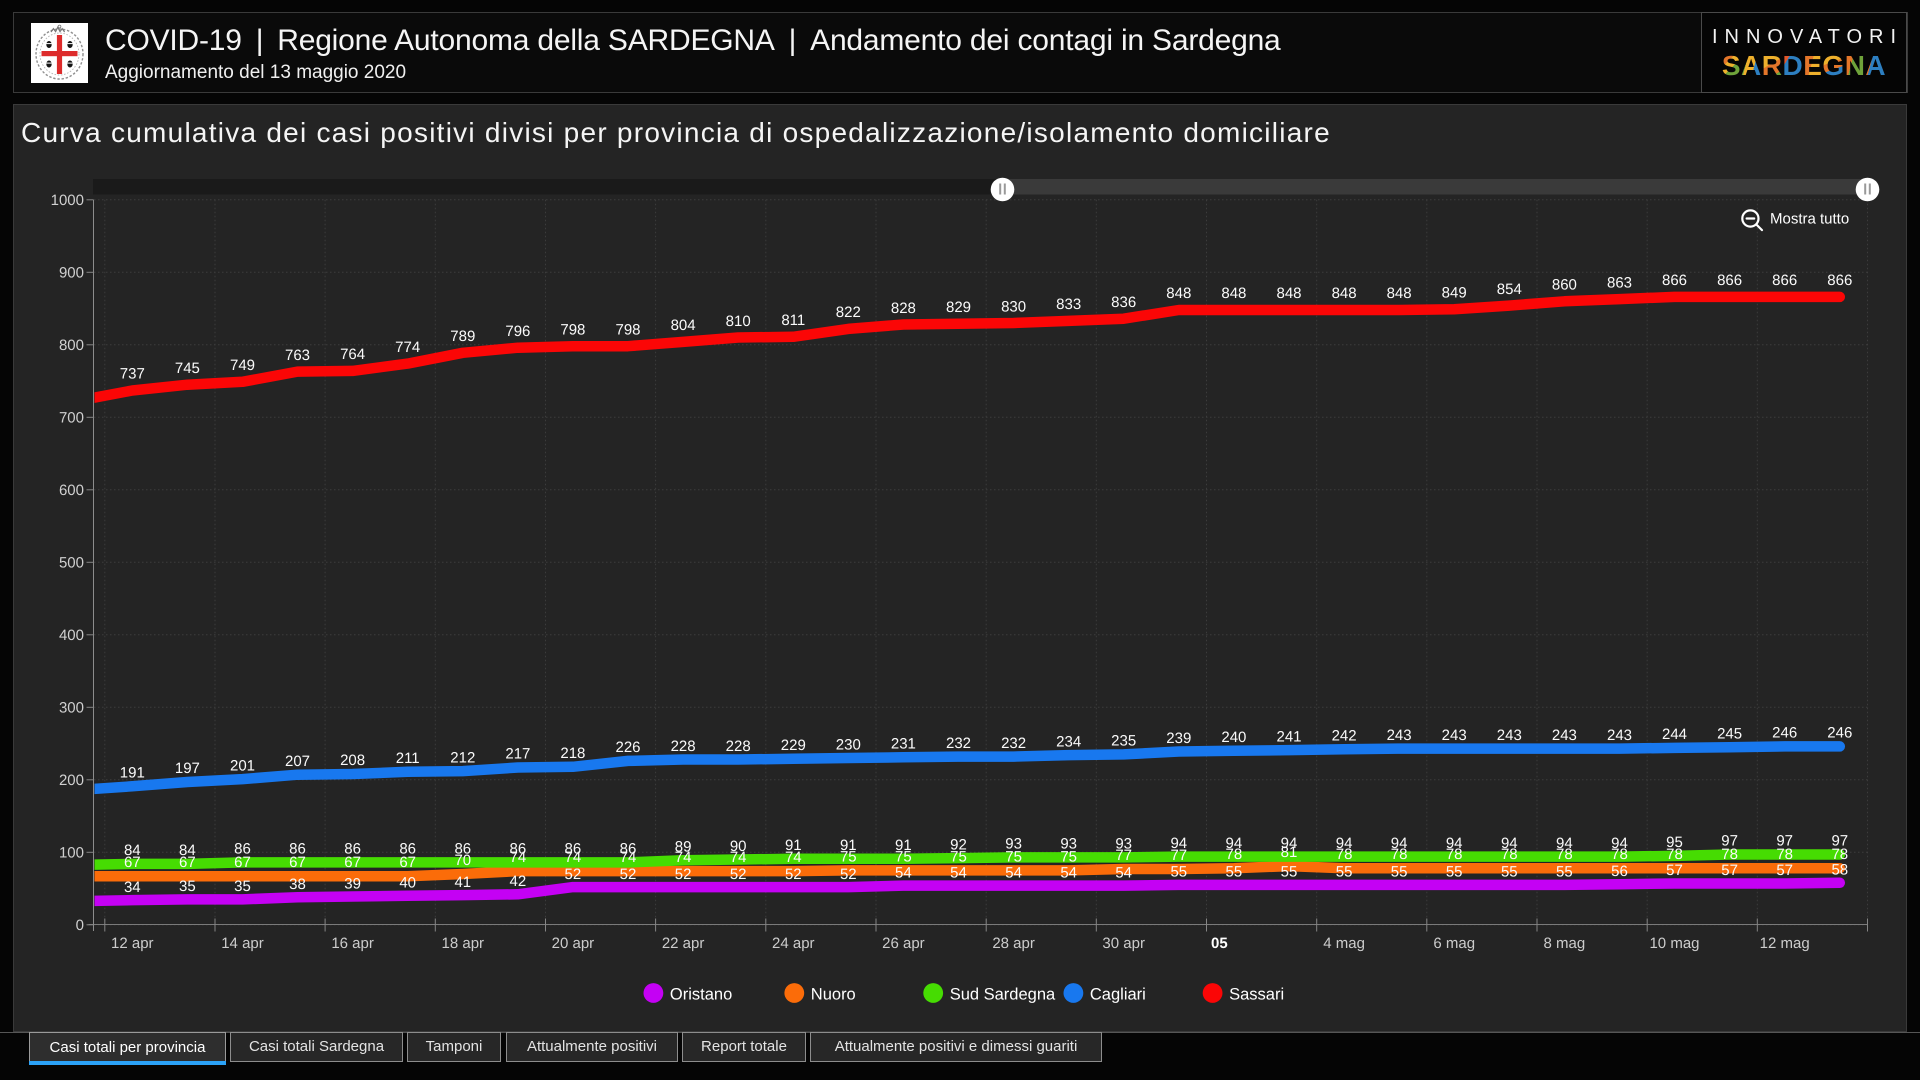  Describe the element at coordinates (793, 745) in the screenshot. I see `svg-text: 229` at that location.